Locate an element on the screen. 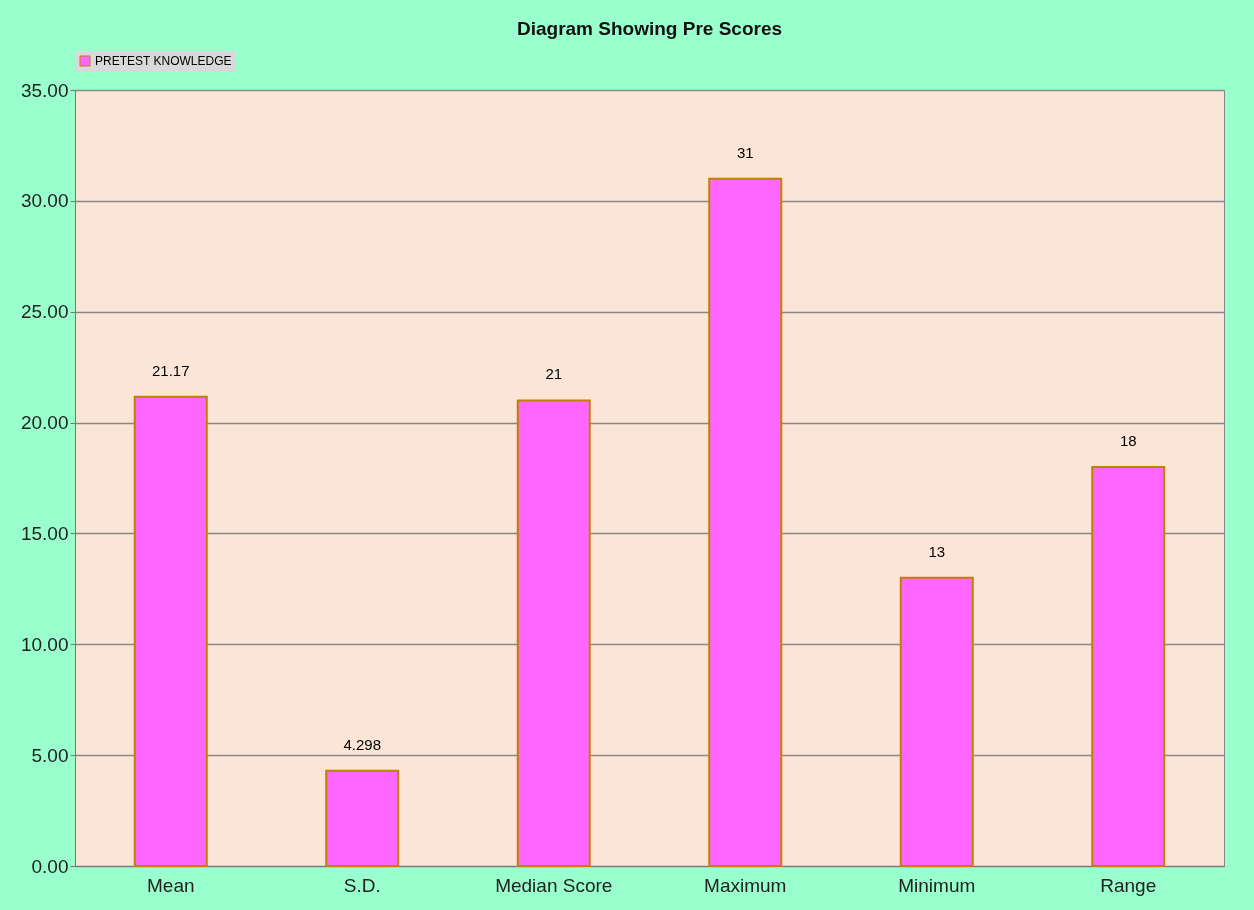 Image resolution: width=1254 pixels, height=910 pixels. data-label: 13 is located at coordinates (937, 551).